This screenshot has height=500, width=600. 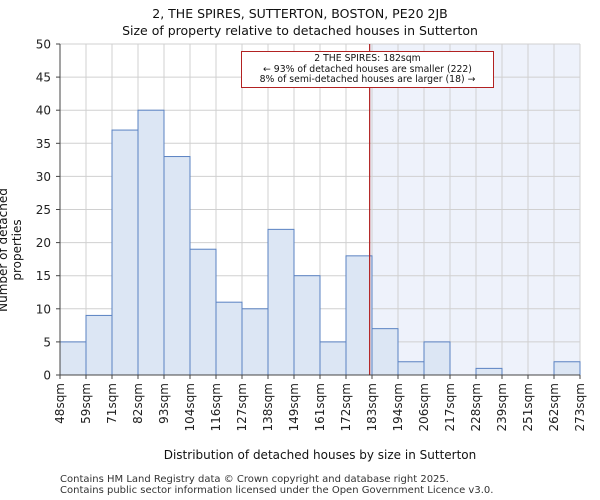 What do you see at coordinates (151, 242) in the screenshot?
I see `bar-82sqm` at bounding box center [151, 242].